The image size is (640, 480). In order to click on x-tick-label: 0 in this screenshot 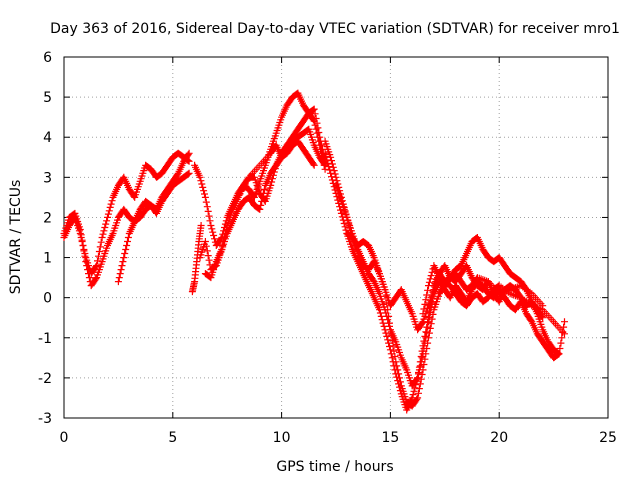, I will do `click(64, 438)`.